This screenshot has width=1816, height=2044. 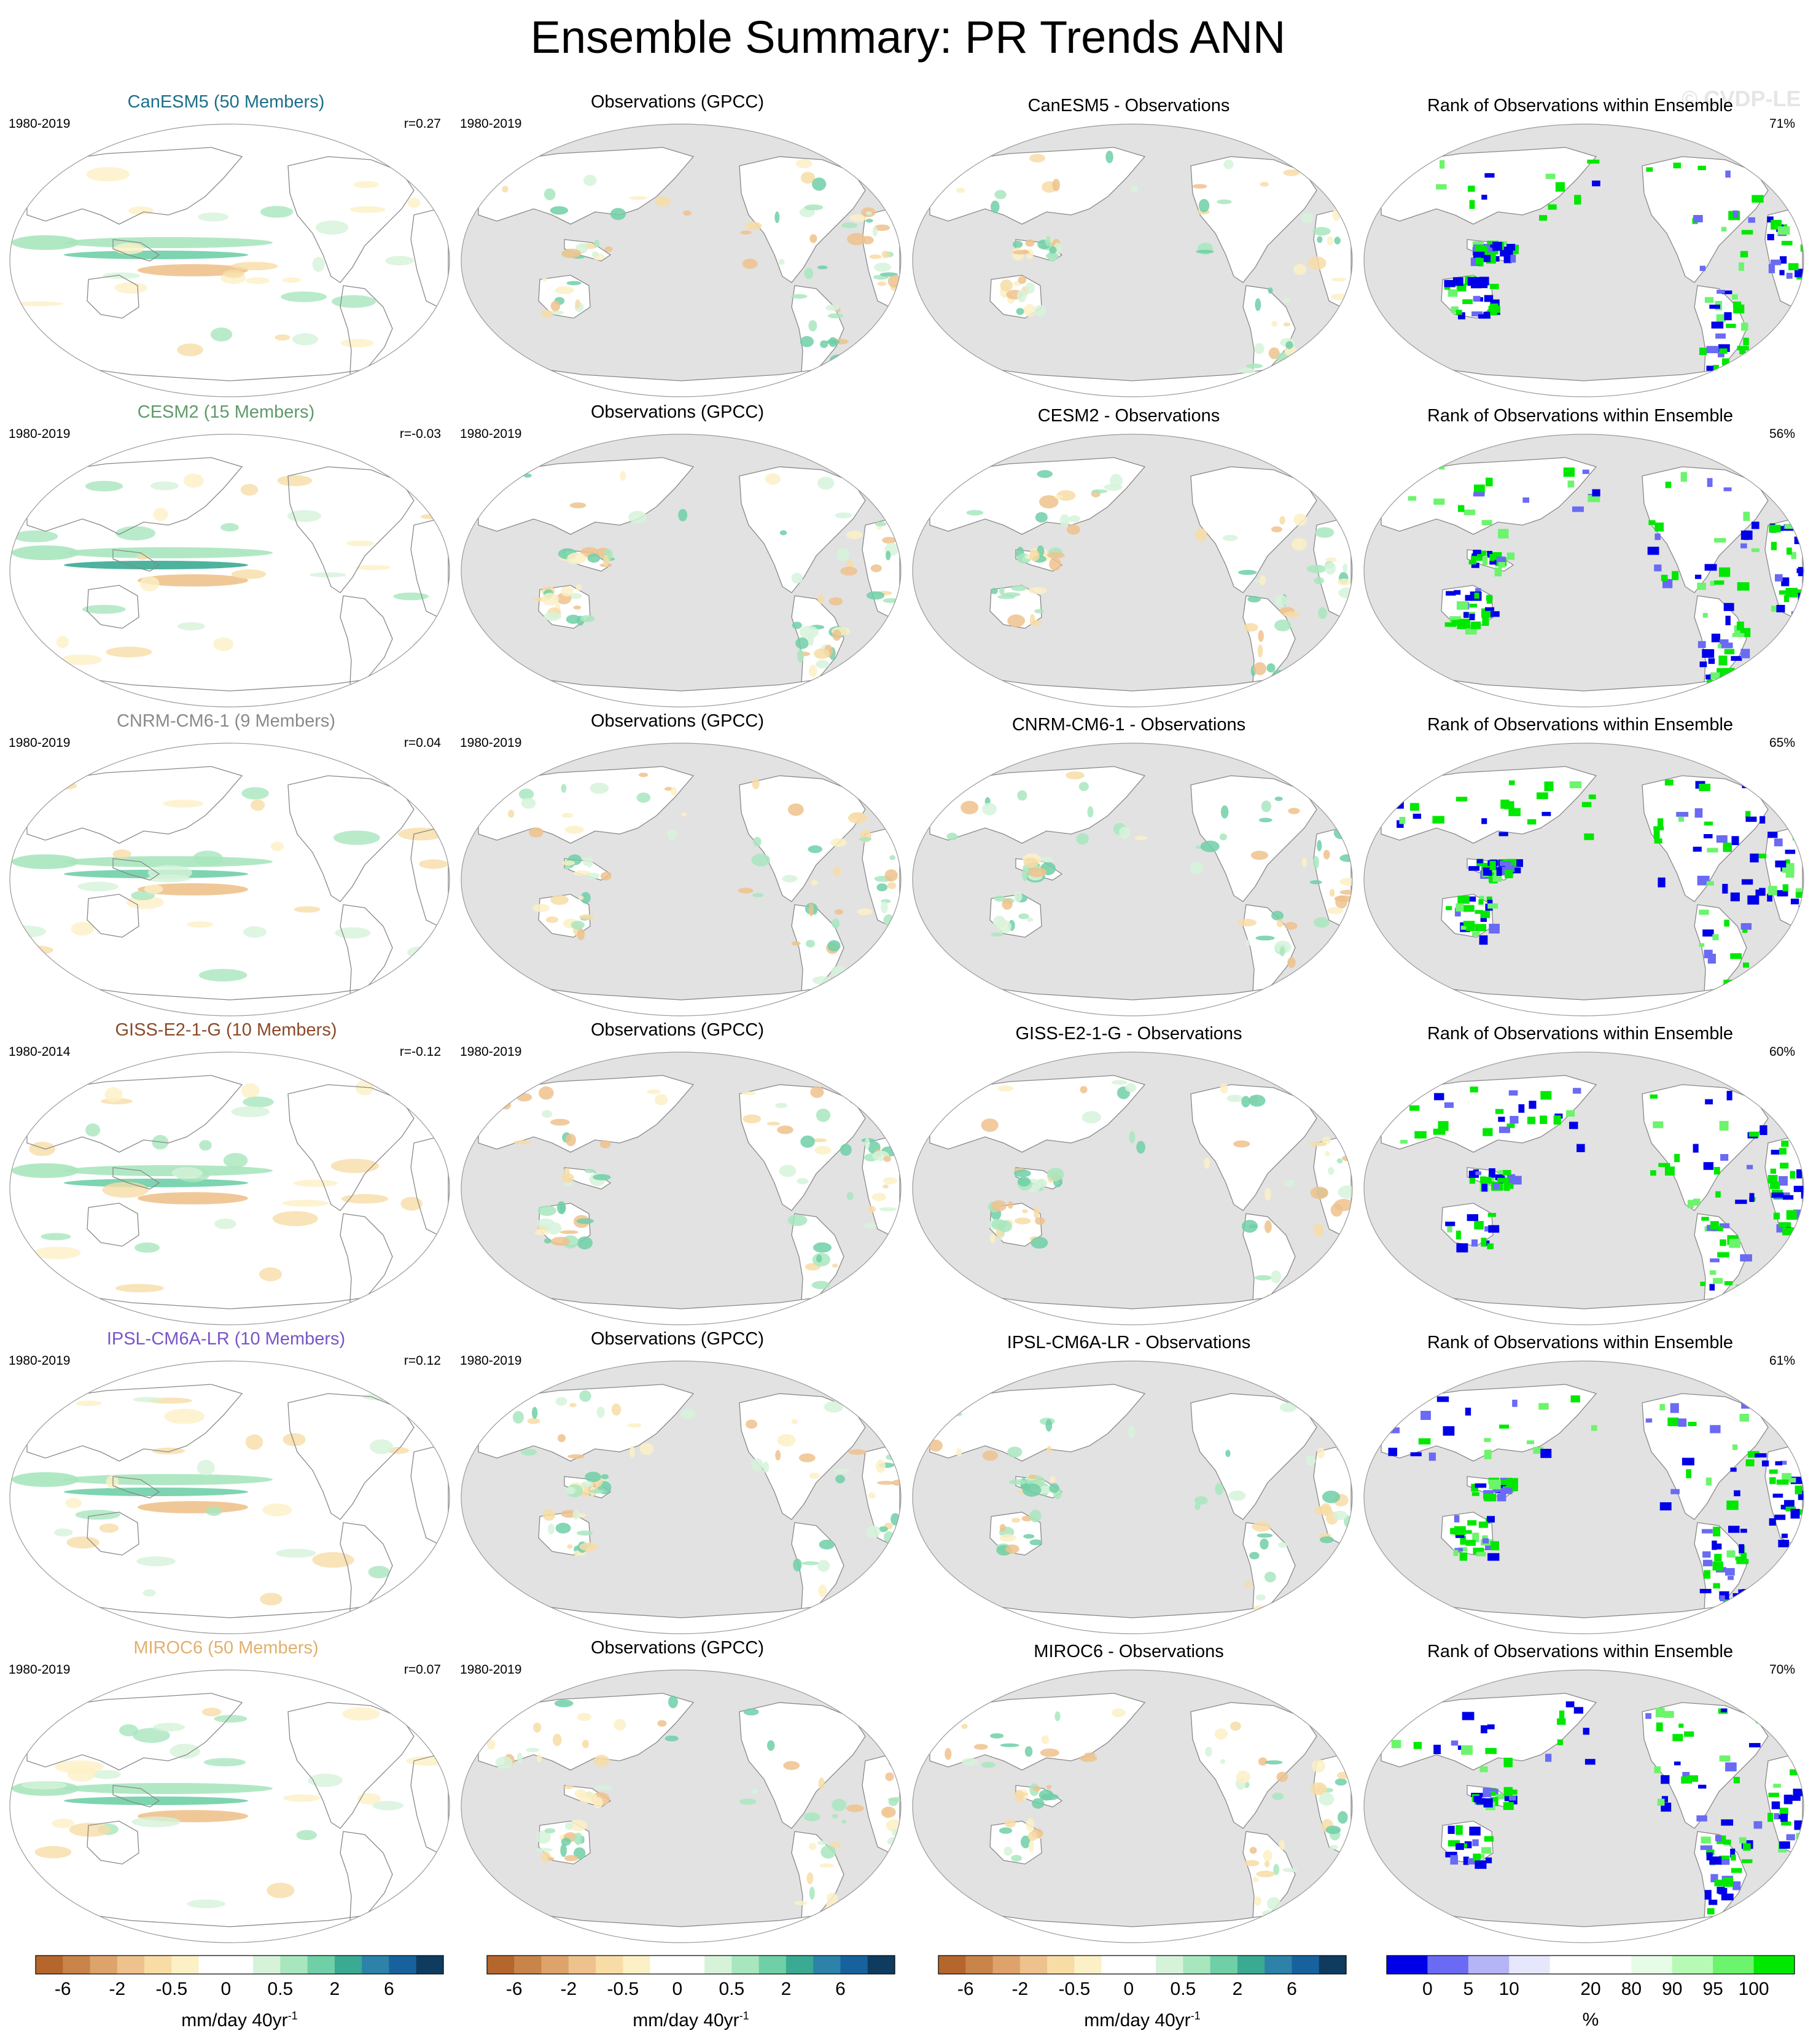 I want to click on continent-eurasia, so click(x=586, y=186).